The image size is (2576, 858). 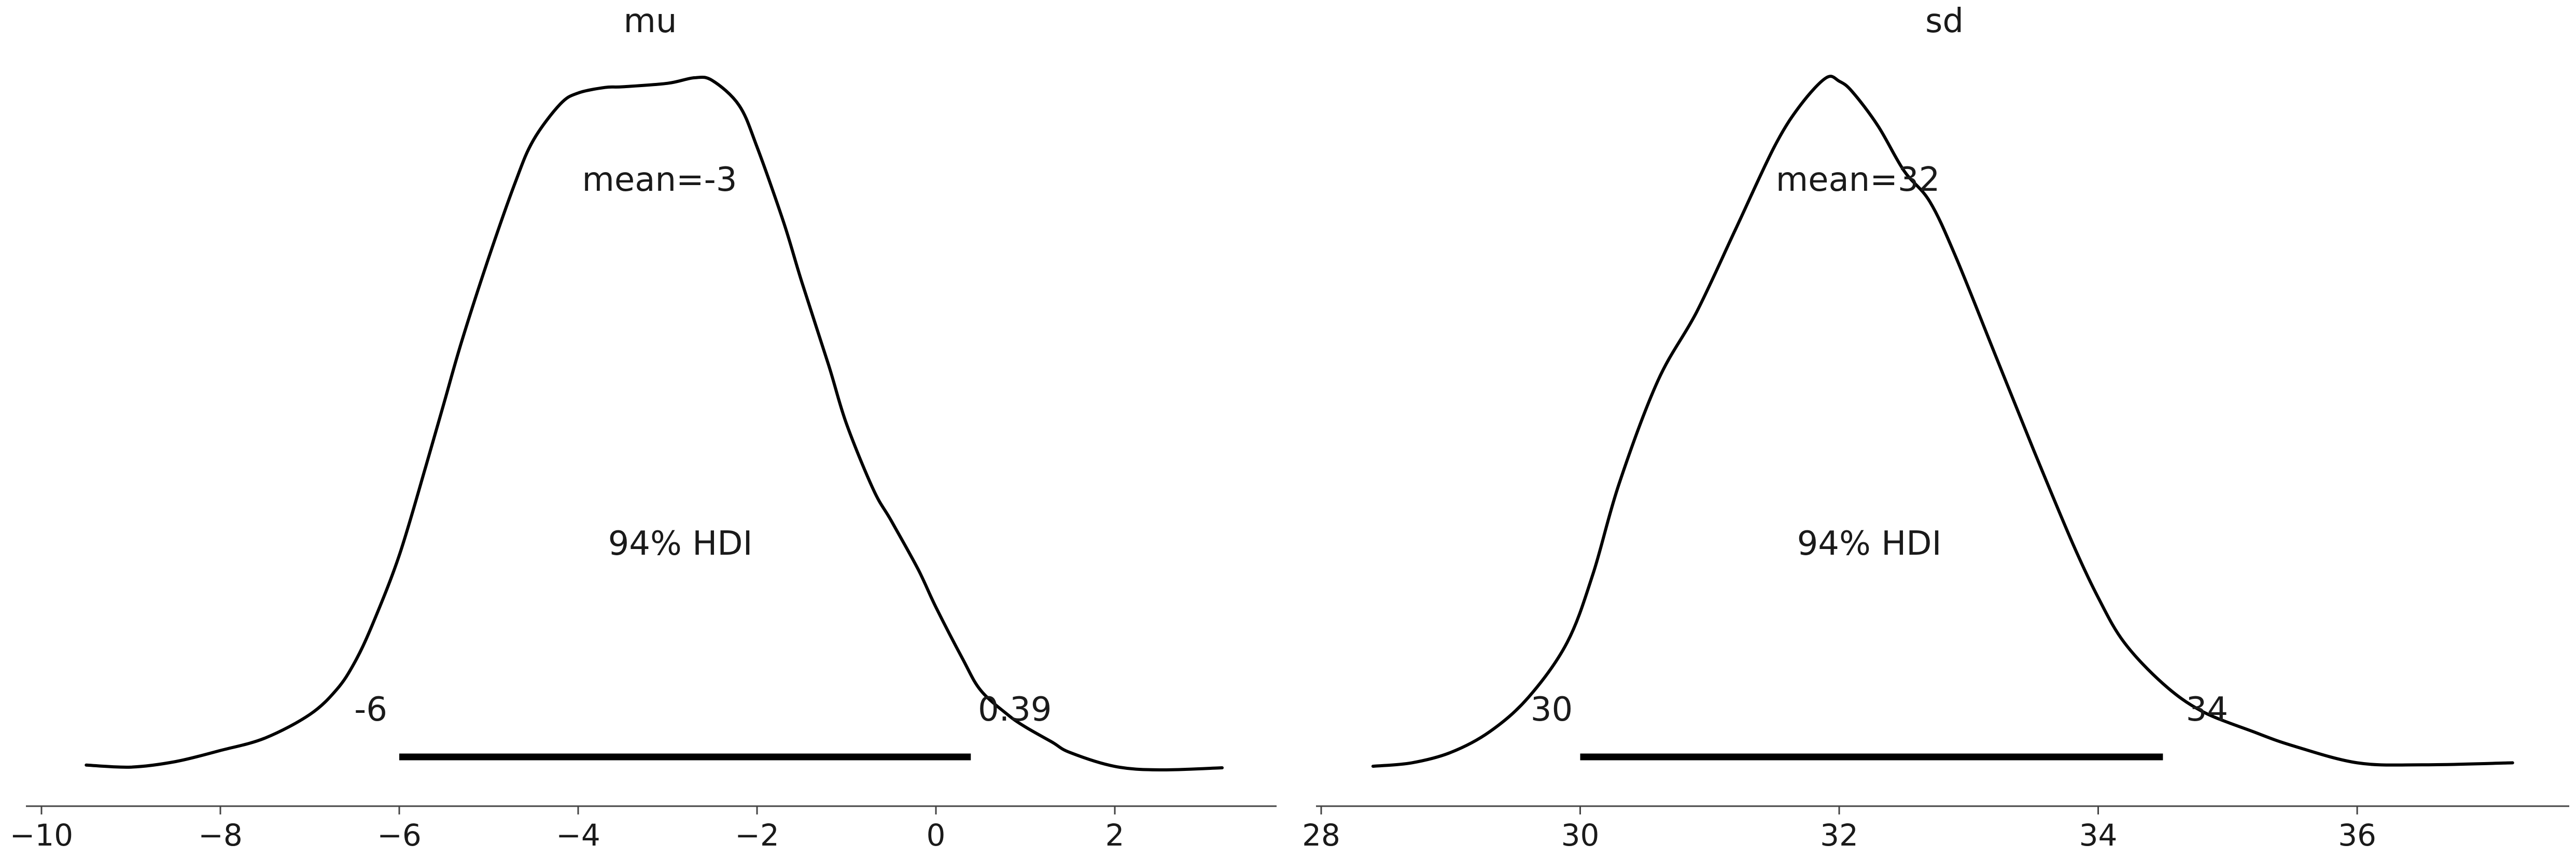 What do you see at coordinates (2357, 835) in the screenshot?
I see `x-tick-label: 36` at bounding box center [2357, 835].